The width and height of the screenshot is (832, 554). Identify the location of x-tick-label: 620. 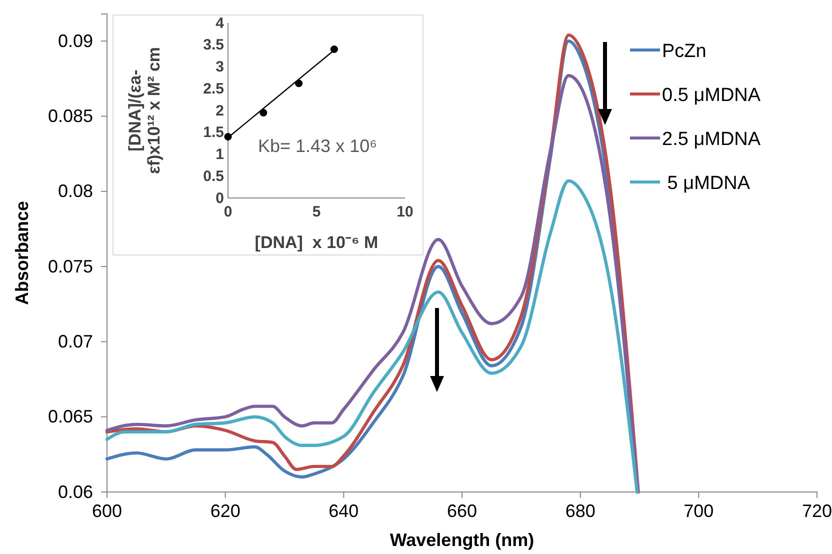
(225, 510).